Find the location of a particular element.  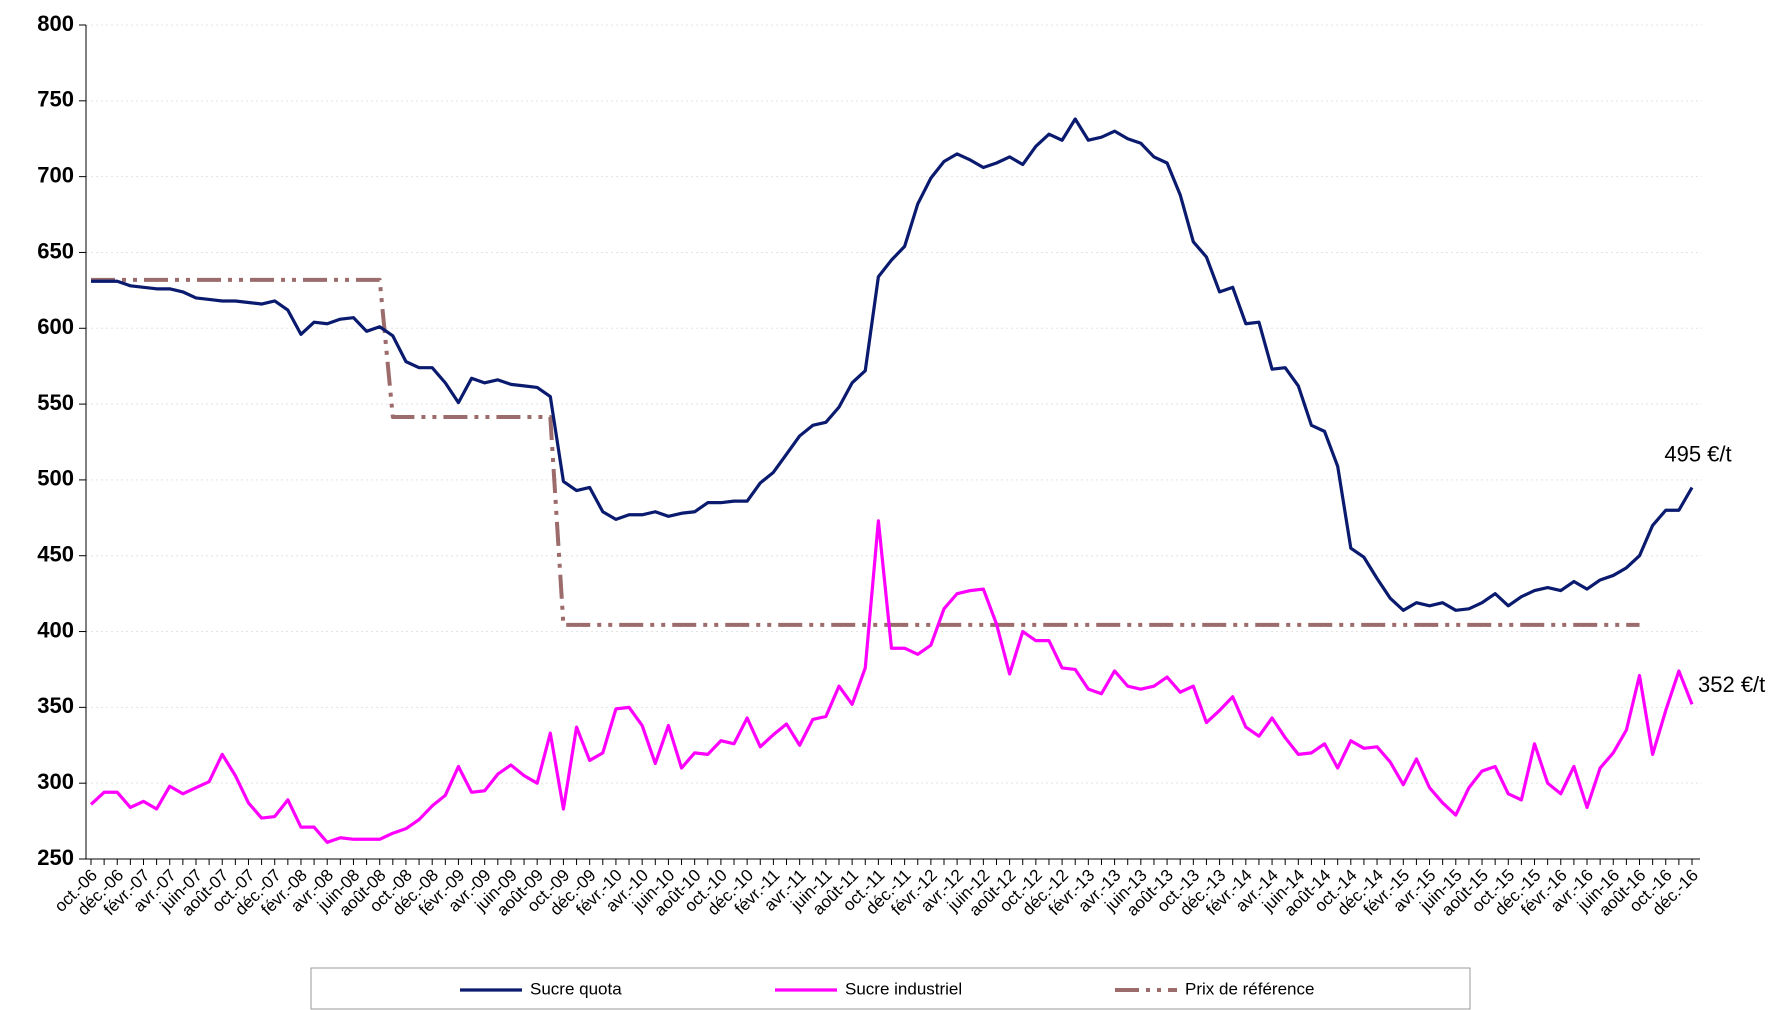

legend-label: Sucre quota is located at coordinates (576, 988).